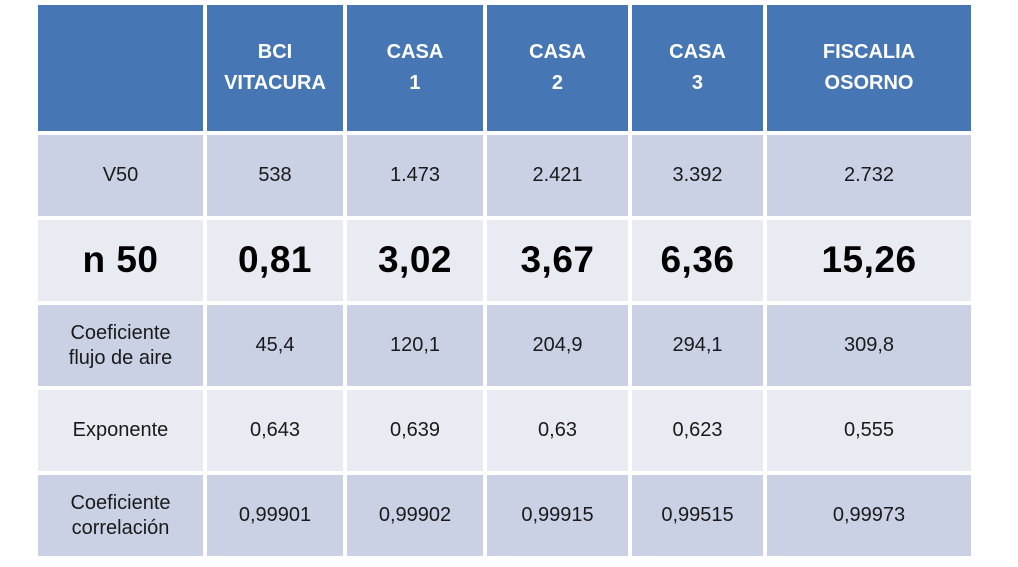  Describe the element at coordinates (275, 515) in the screenshot. I see `table-cell: 0,99901` at that location.